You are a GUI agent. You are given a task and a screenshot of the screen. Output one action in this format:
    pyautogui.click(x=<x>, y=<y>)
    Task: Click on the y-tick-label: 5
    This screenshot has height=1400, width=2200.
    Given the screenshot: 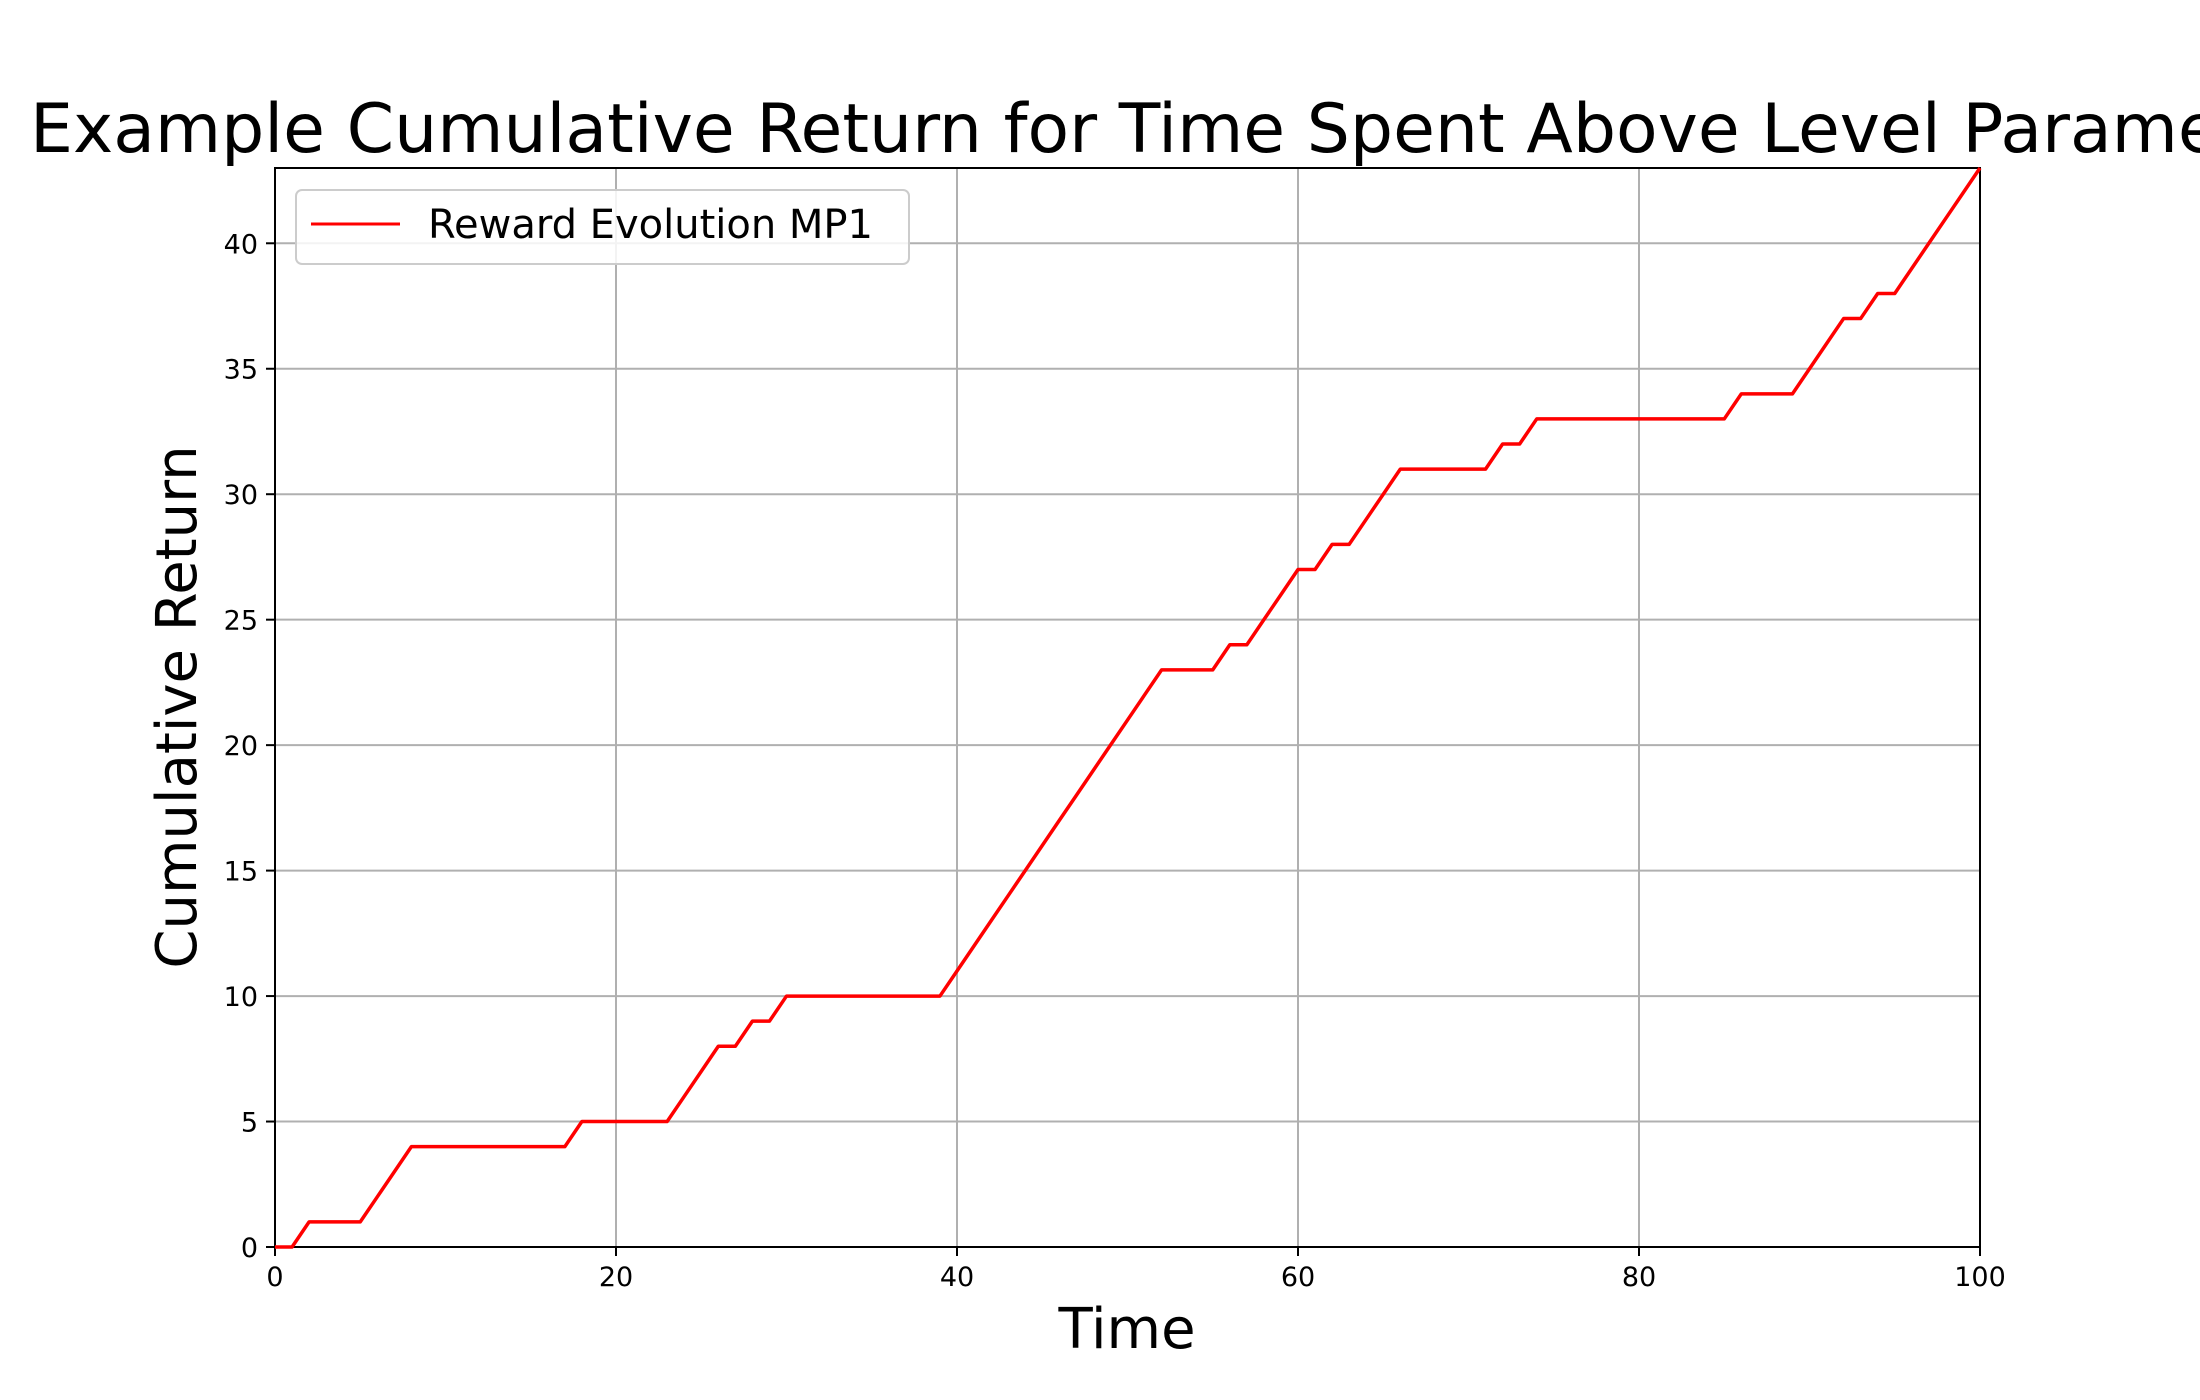 What is the action you would take?
    pyautogui.click(x=249, y=1123)
    